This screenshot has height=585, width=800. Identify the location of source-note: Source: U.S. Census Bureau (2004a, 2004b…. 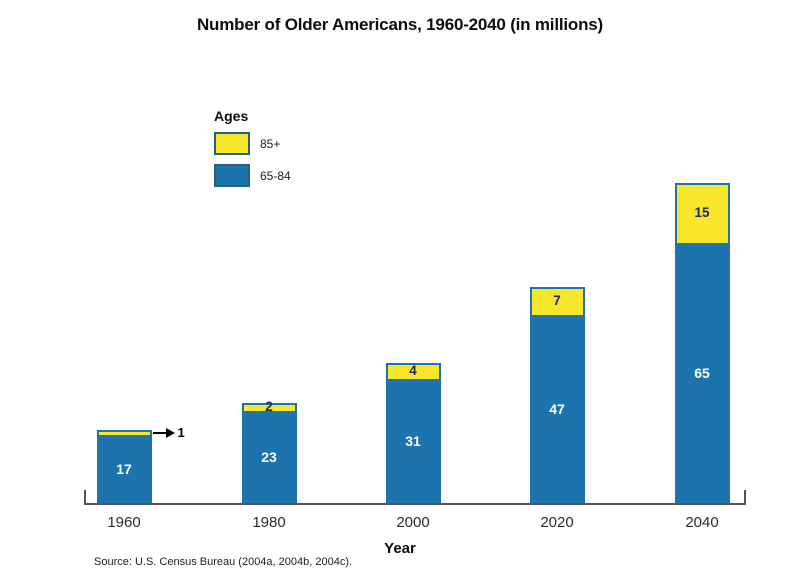
(223, 562).